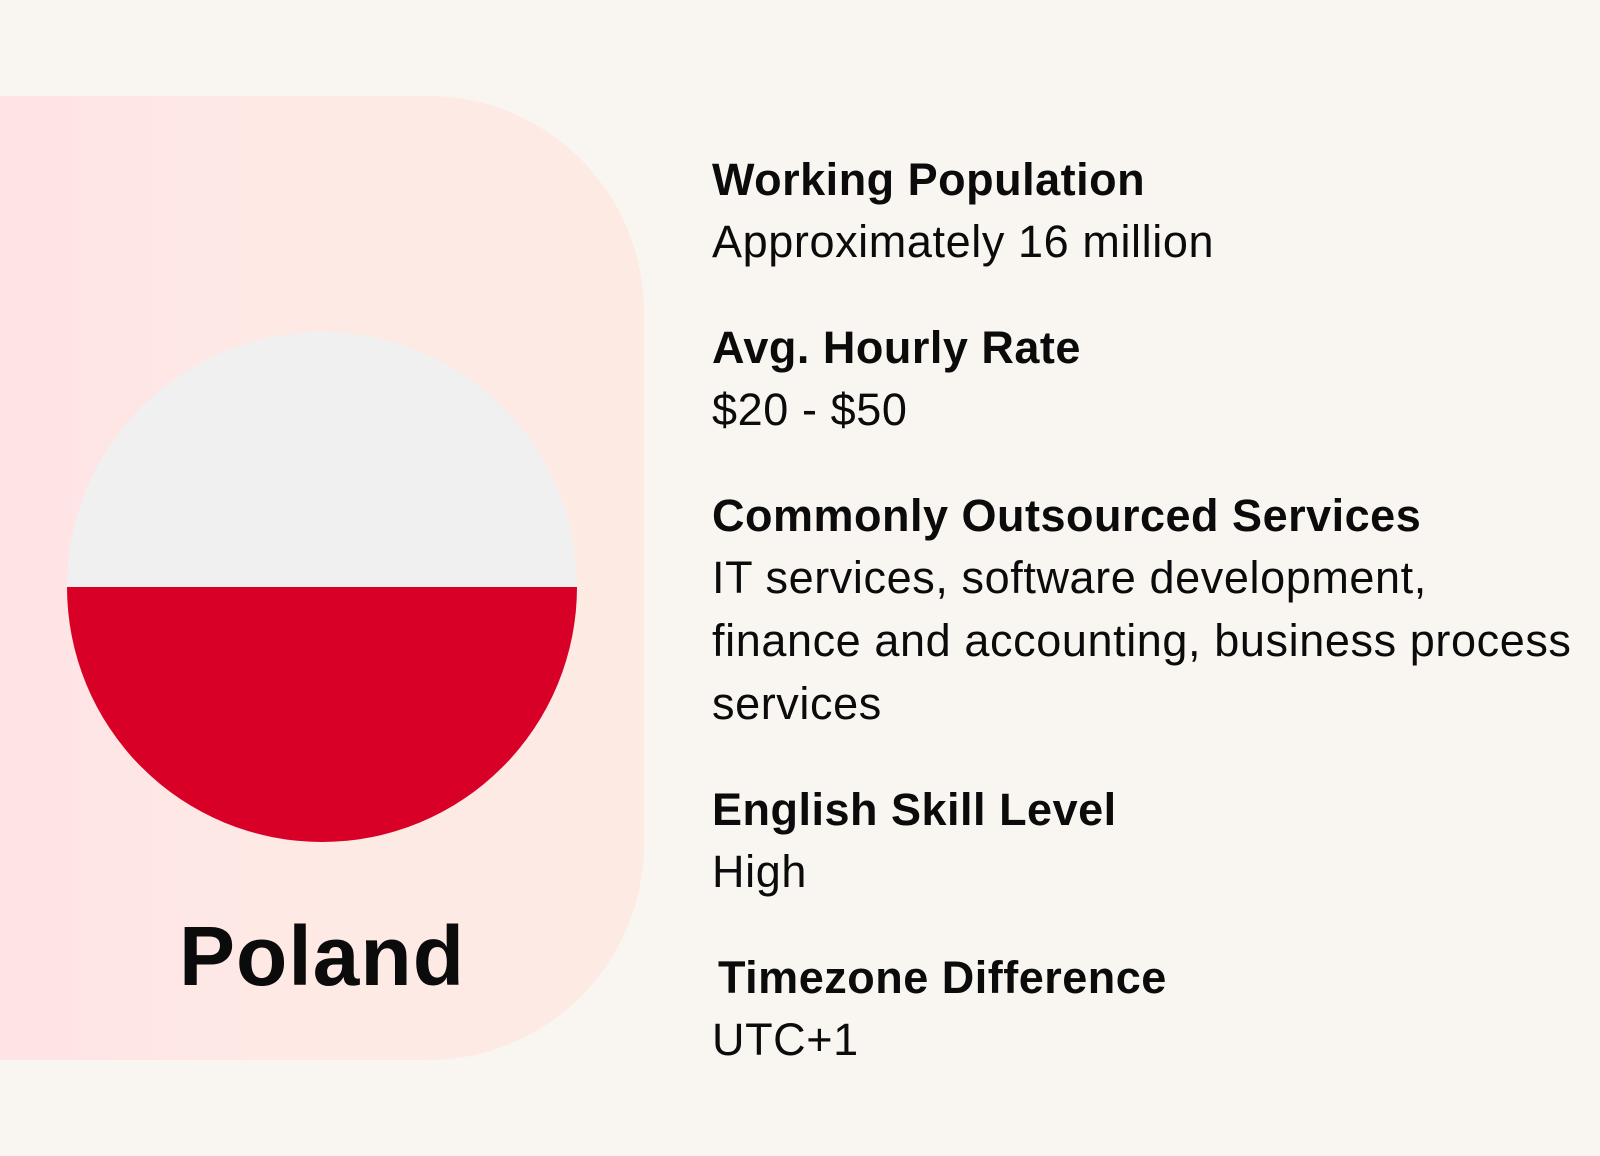 Image resolution: width=1600 pixels, height=1156 pixels. I want to click on fact-value: $20 - $50, so click(810, 409).